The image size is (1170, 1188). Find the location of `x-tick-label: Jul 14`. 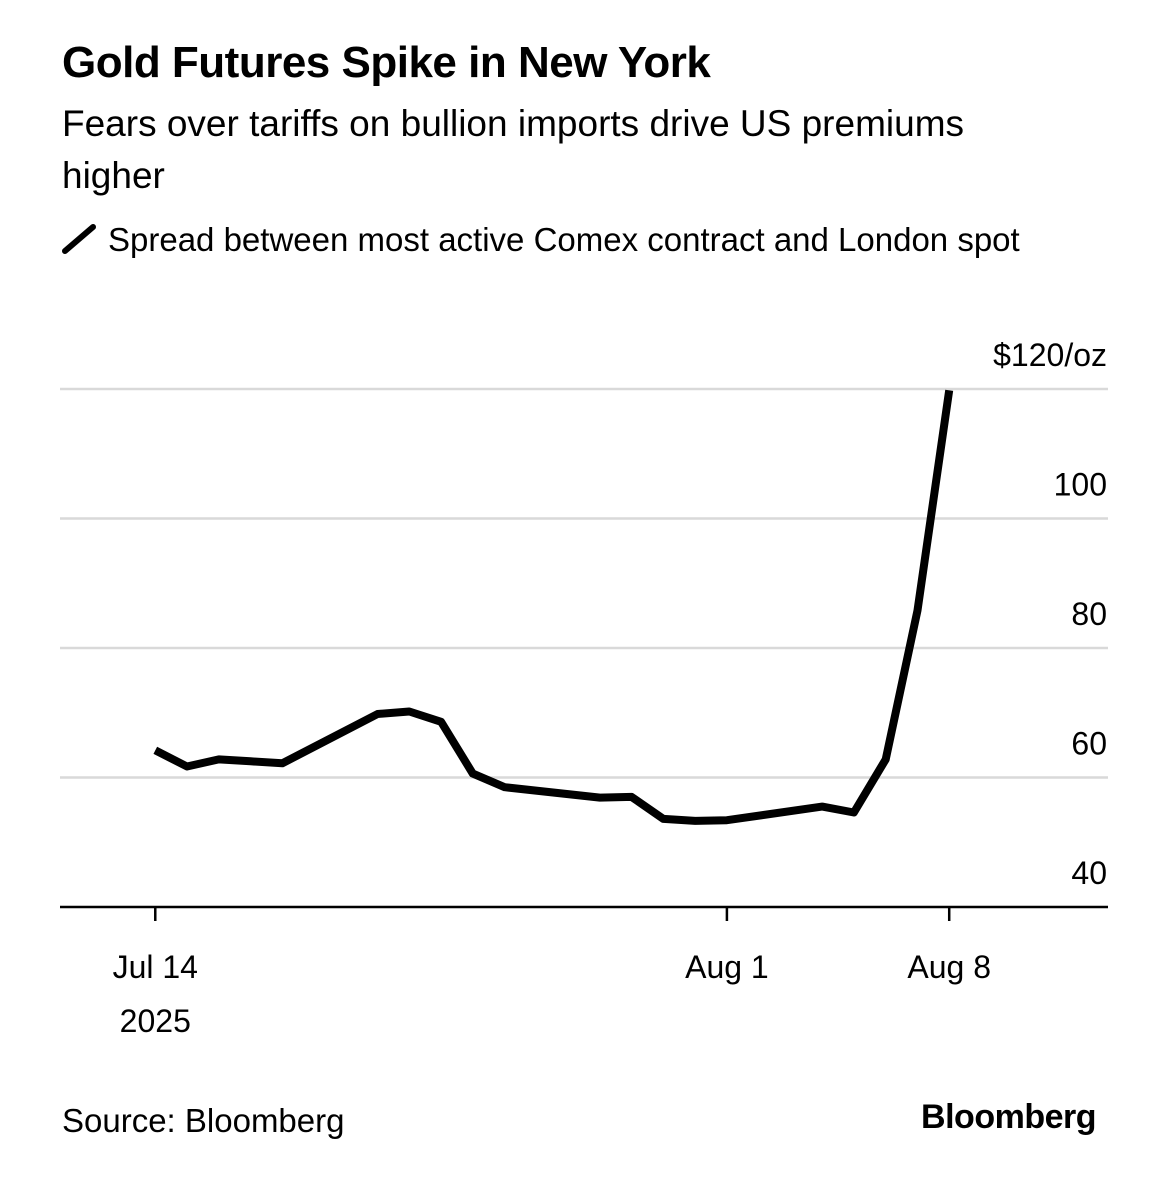

x-tick-label: Jul 14 is located at coordinates (155, 967).